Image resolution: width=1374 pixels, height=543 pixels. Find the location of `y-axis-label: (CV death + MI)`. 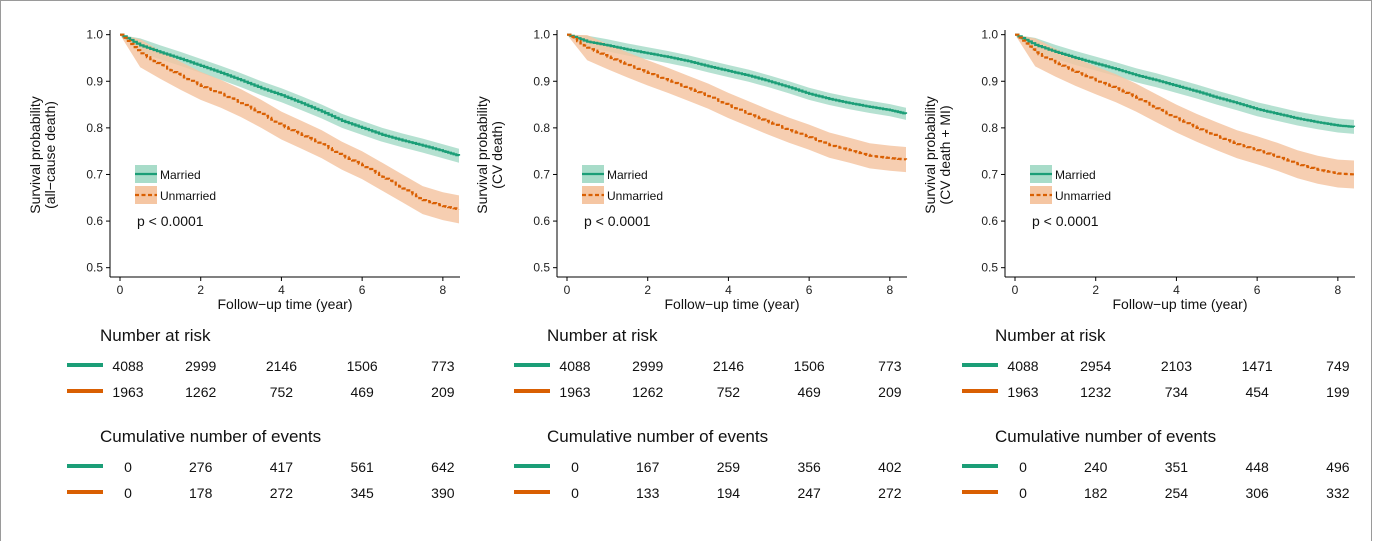

y-axis-label: (CV death + MI) is located at coordinates (945, 154).